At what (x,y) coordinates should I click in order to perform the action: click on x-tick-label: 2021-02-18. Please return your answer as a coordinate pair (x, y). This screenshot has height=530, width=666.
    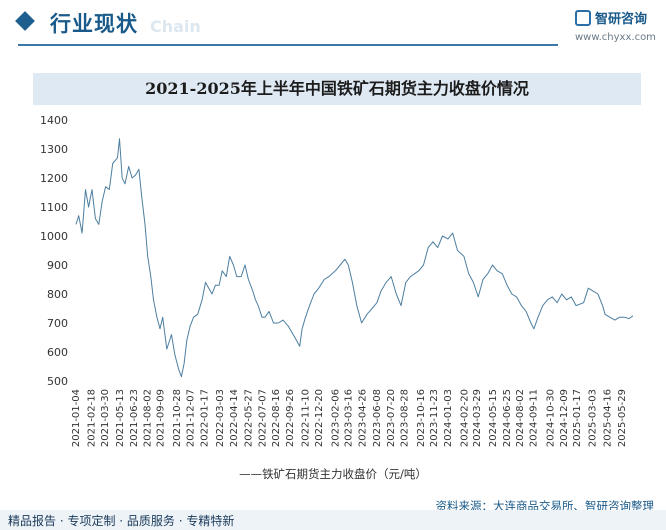
    Looking at the image, I should click on (91, 418).